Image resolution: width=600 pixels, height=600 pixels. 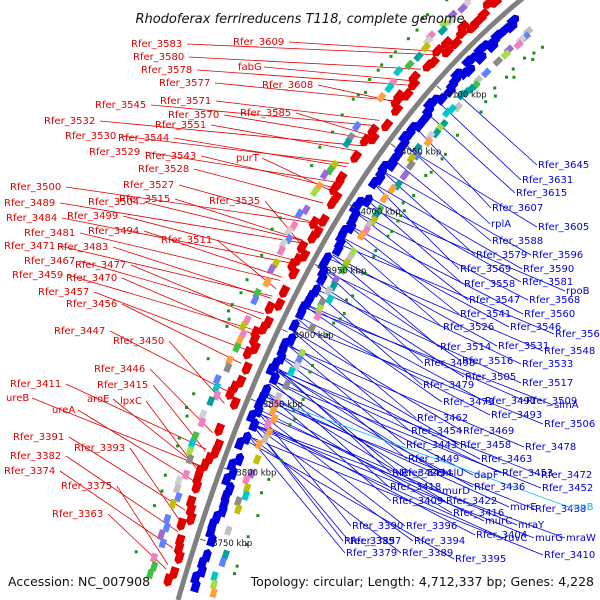 What do you see at coordinates (193, 115) in the screenshot?
I see `forward-gene-label: Rfer_3570` at bounding box center [193, 115].